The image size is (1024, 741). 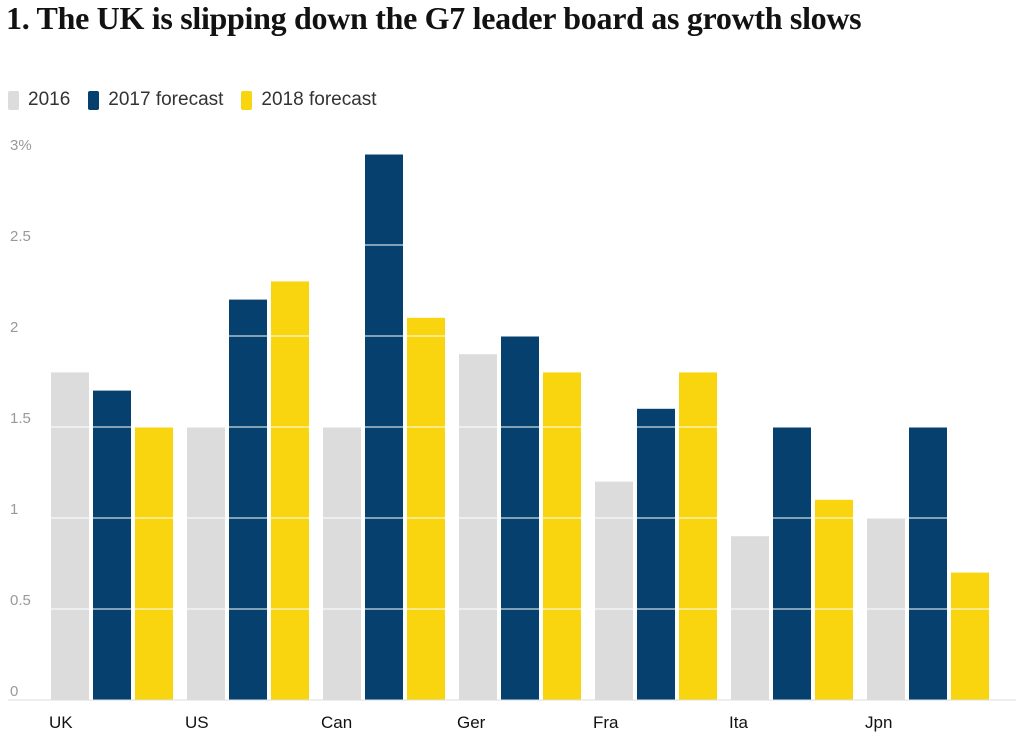 I want to click on legend-item-2016: 2016, so click(x=39, y=100).